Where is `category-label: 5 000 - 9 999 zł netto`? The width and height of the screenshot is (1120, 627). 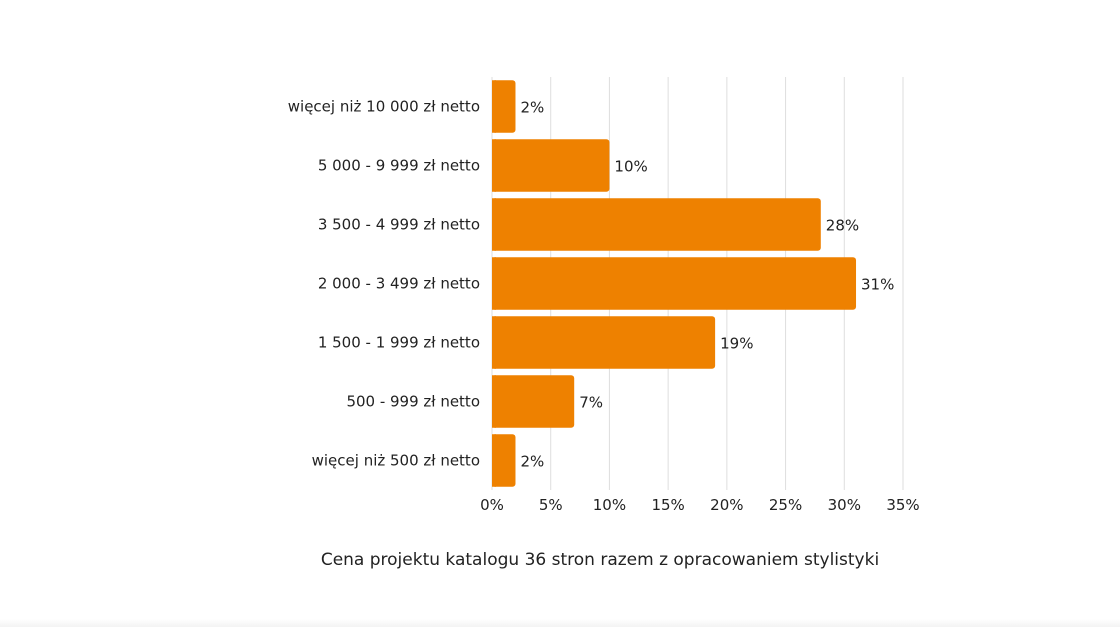
category-label: 5 000 - 9 999 zł netto is located at coordinates (399, 166).